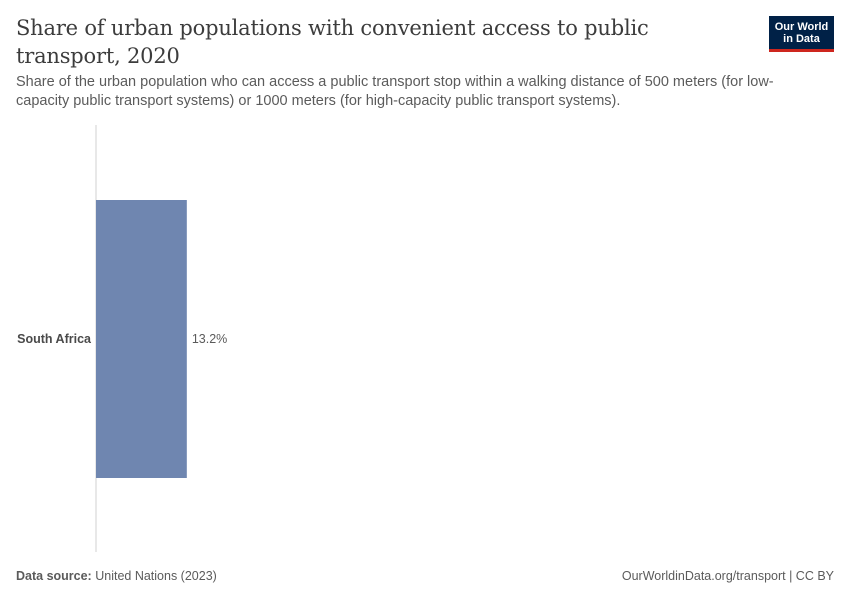  I want to click on category-label: South Africa, so click(54, 339).